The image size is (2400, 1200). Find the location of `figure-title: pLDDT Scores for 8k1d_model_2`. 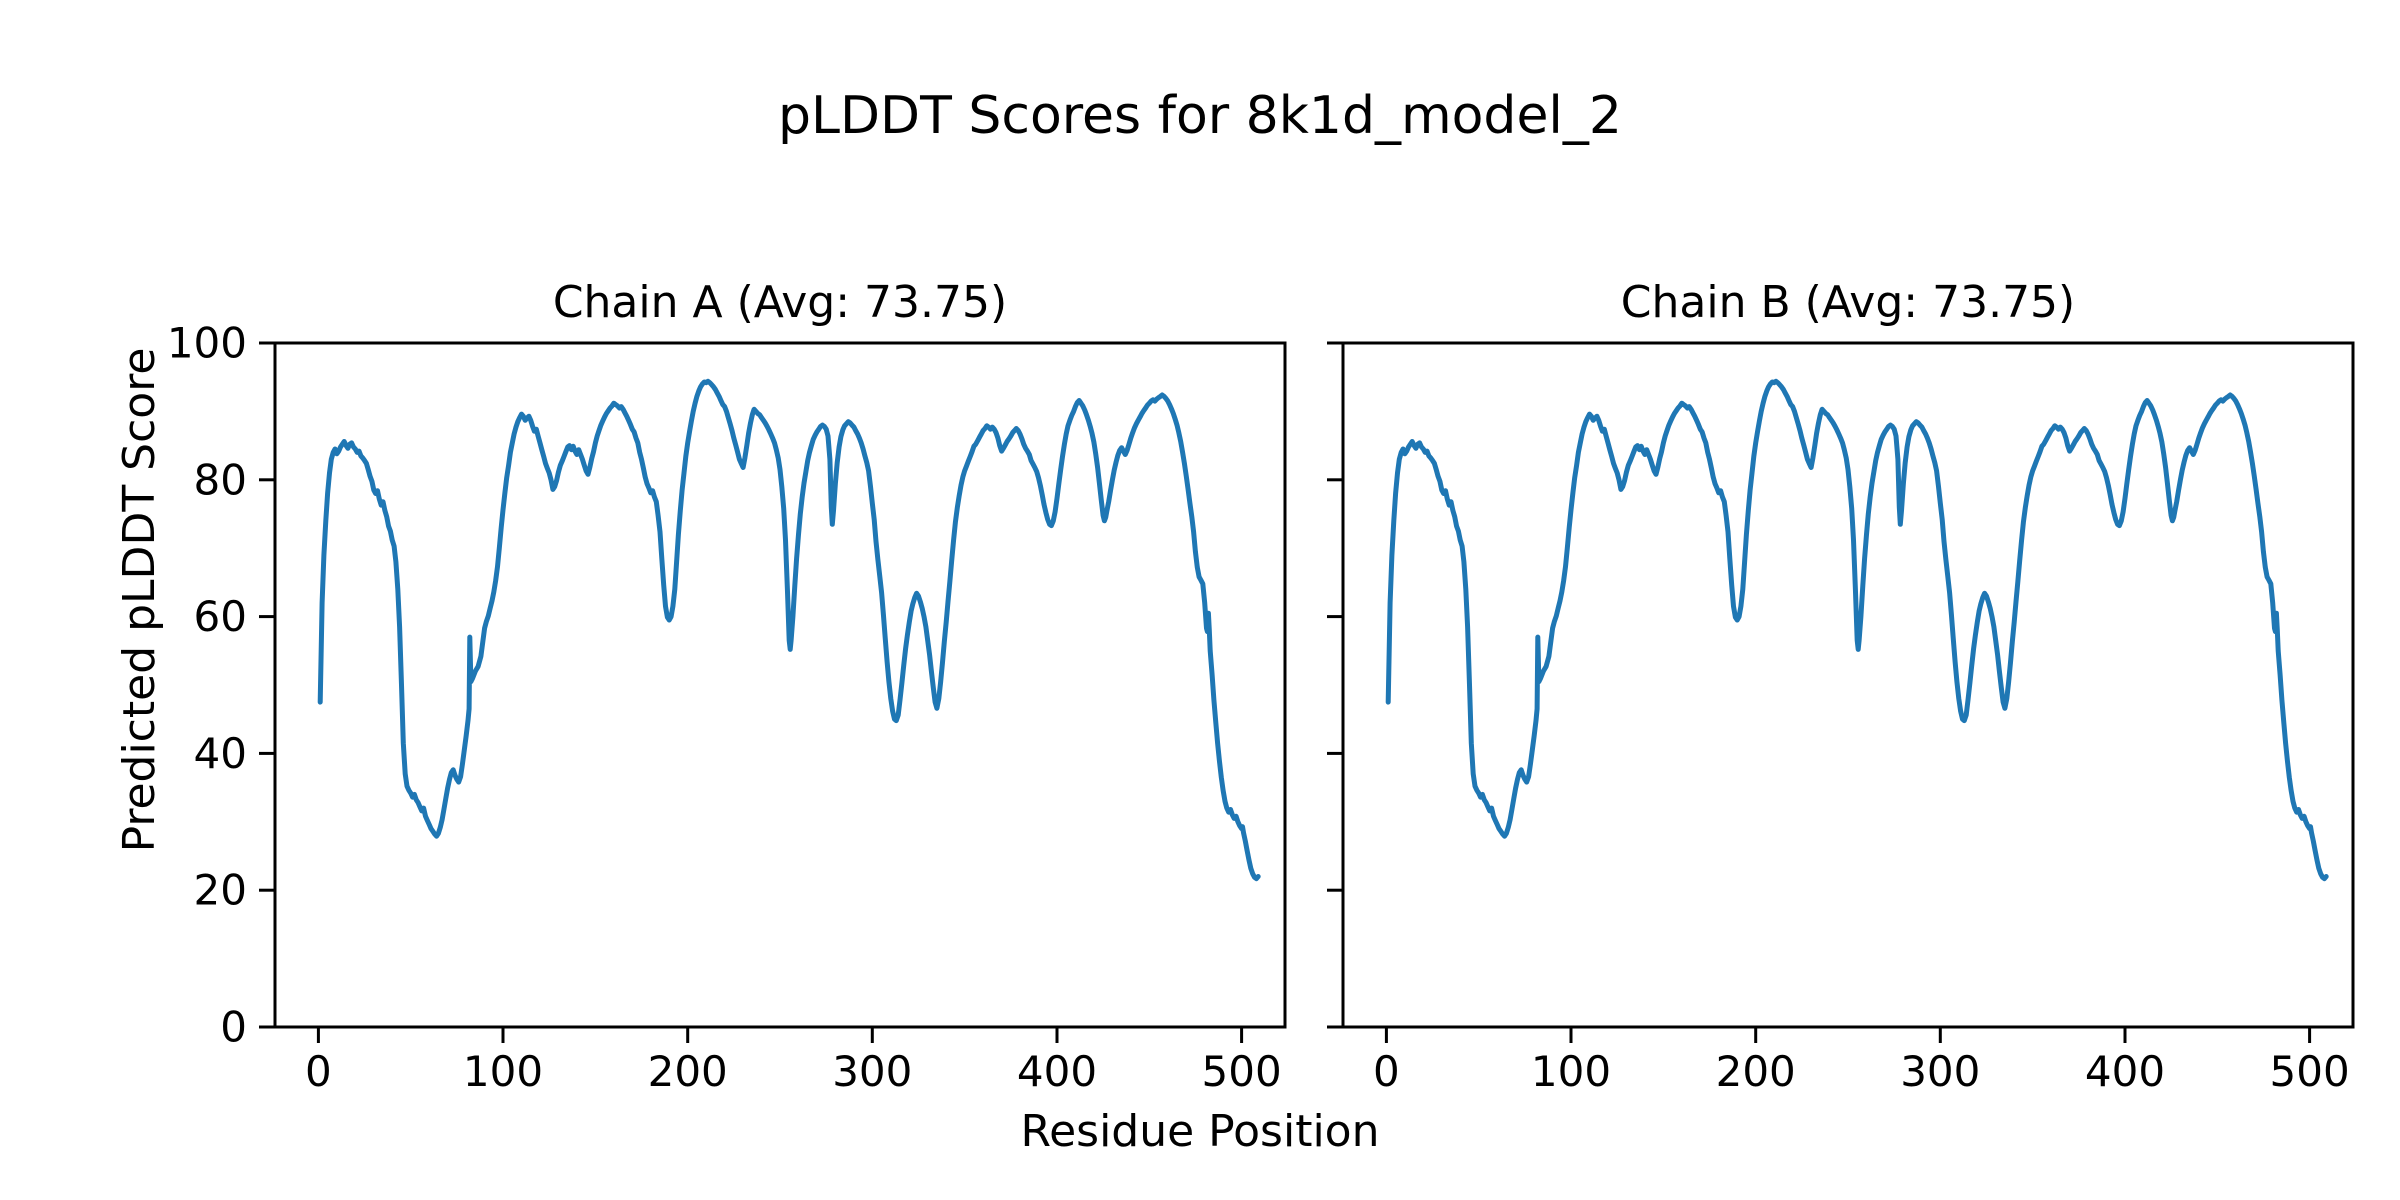

figure-title: pLDDT Scores for 8k1d_model_2 is located at coordinates (1200, 116).